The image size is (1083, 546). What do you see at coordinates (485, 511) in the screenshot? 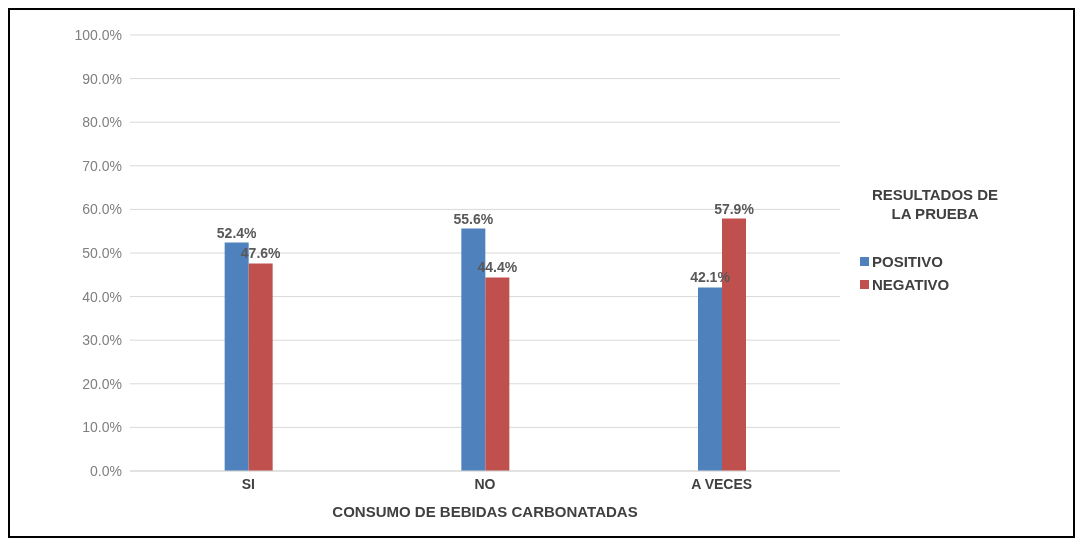
I see `x-axis-title: CONSUMO DE BEBIDAS CARBONATADAS` at bounding box center [485, 511].